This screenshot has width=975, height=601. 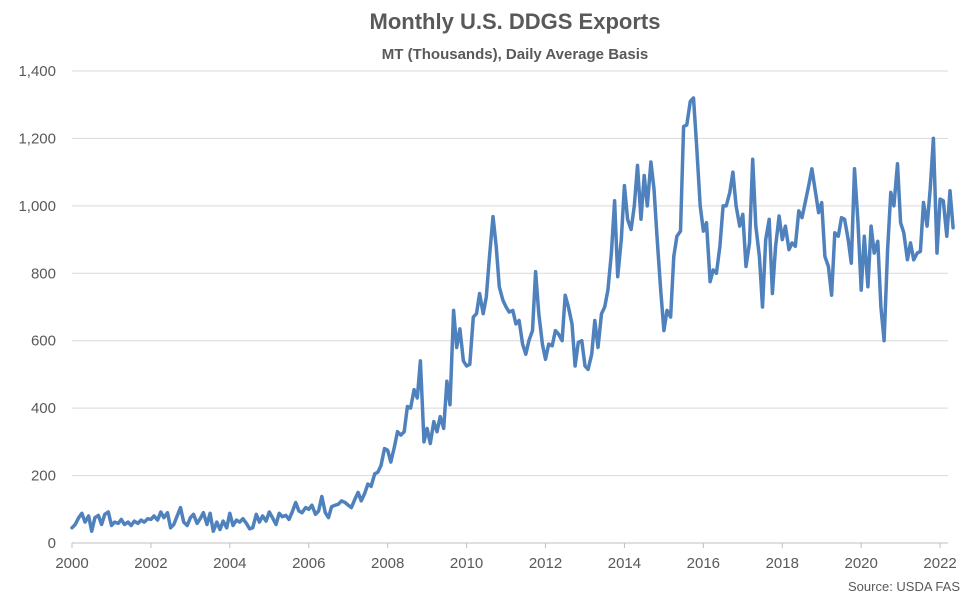 I want to click on y-tick-label: 0, so click(x=52, y=543).